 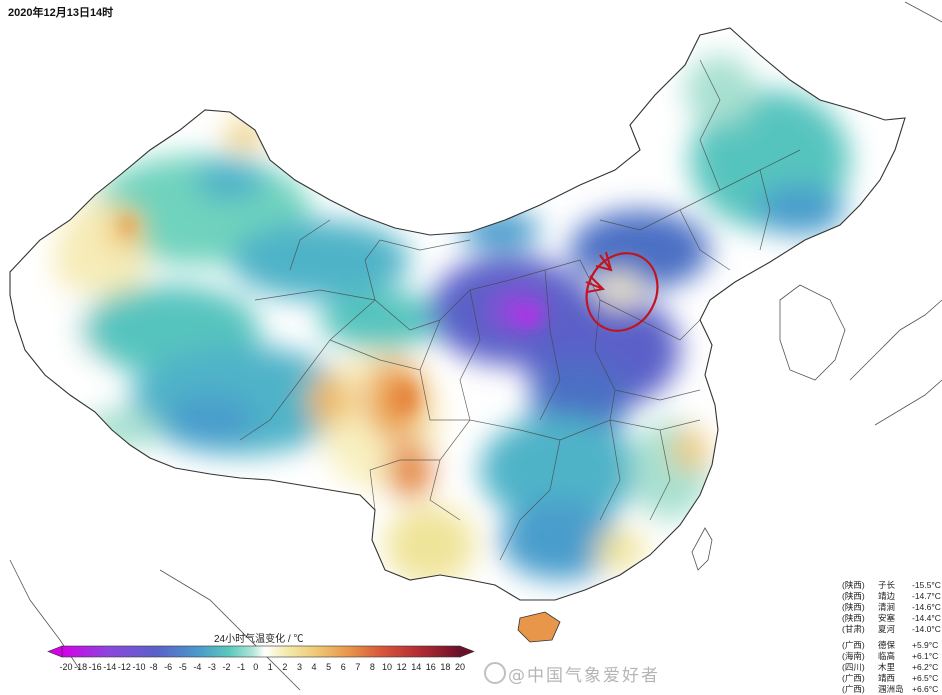 What do you see at coordinates (81, 667) in the screenshot?
I see `scale-tick-label: -18` at bounding box center [81, 667].